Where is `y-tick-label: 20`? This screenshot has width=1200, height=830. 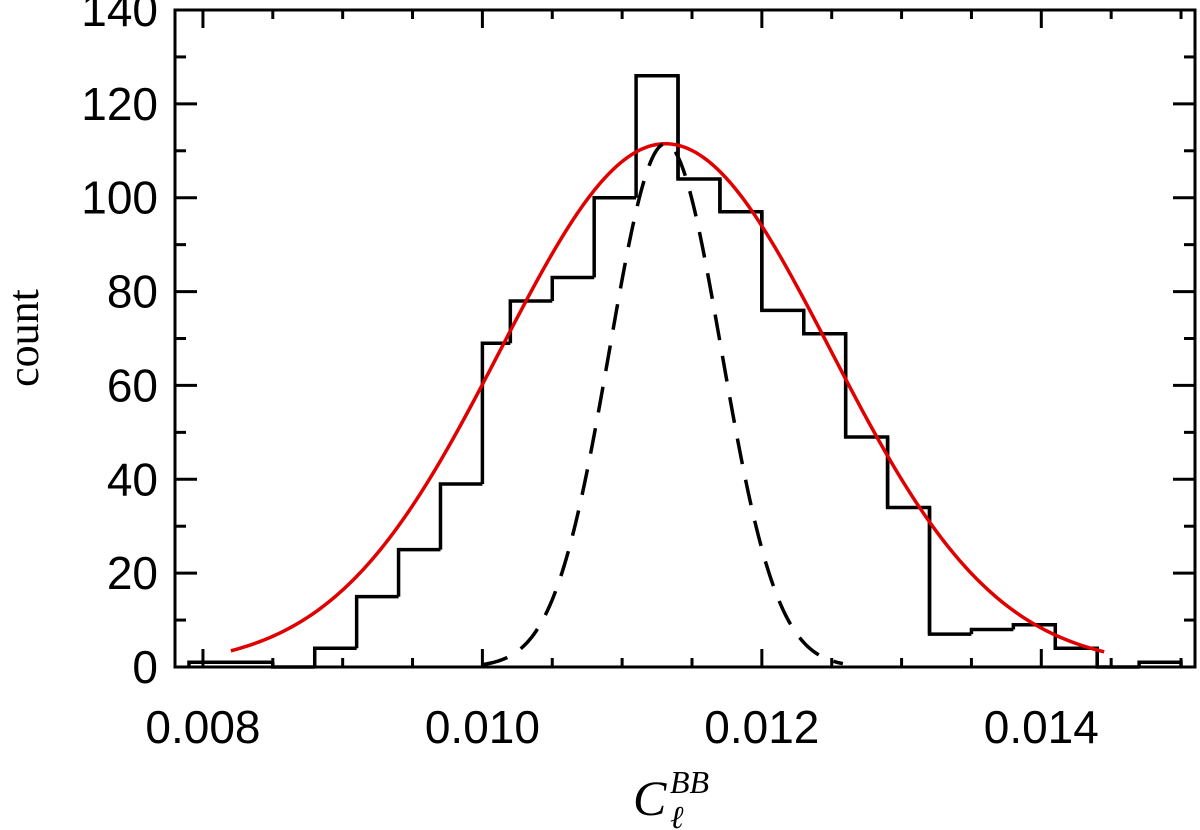
y-tick-label: 20 is located at coordinates (132, 573).